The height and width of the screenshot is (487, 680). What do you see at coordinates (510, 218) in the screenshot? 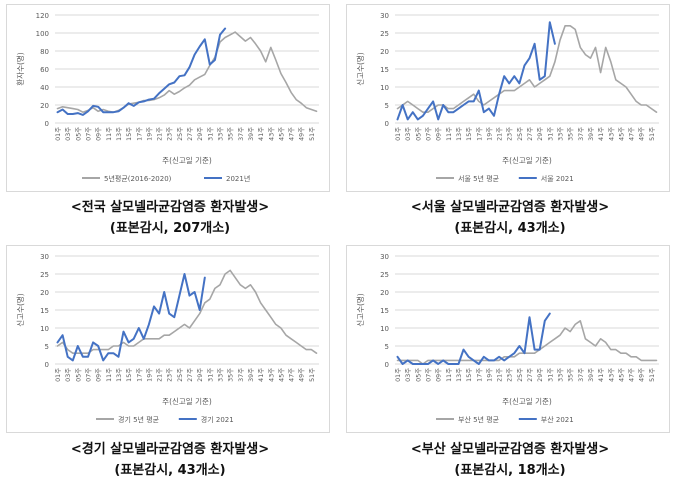
I see `chart-caption: <서울 살모넬라균감염증 환자발생> (표본감시, 43개소)` at bounding box center [510, 218].